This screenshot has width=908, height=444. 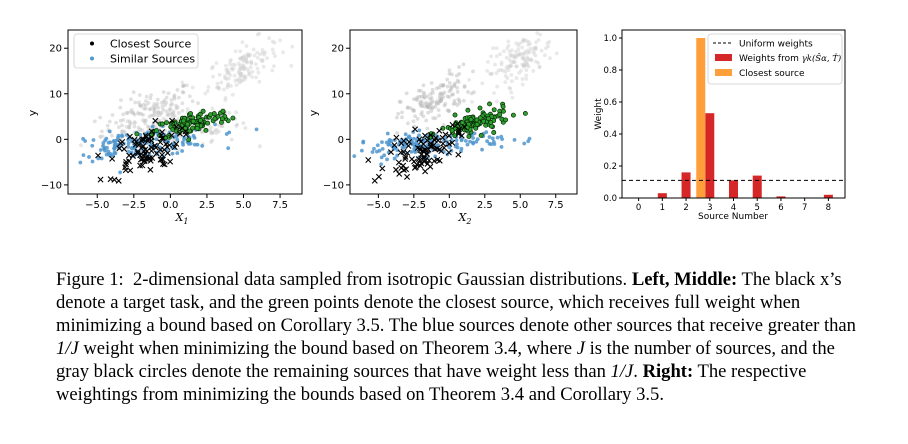 What do you see at coordinates (723, 57) in the screenshot?
I see `legend-weights-patch` at bounding box center [723, 57].